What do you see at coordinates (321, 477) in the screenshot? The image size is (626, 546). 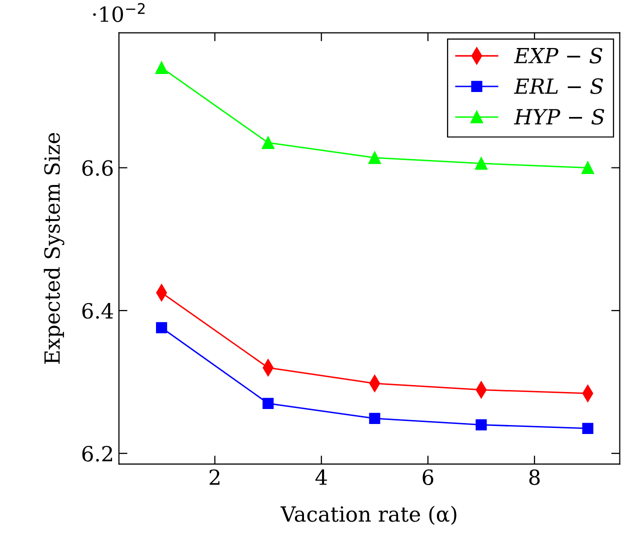 I see `x-tick-label: 4` at bounding box center [321, 477].